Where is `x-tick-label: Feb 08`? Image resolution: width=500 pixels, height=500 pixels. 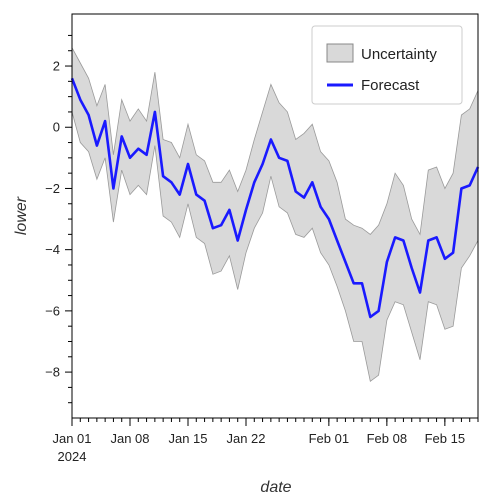 x-tick-label: Feb 08 is located at coordinates (387, 438).